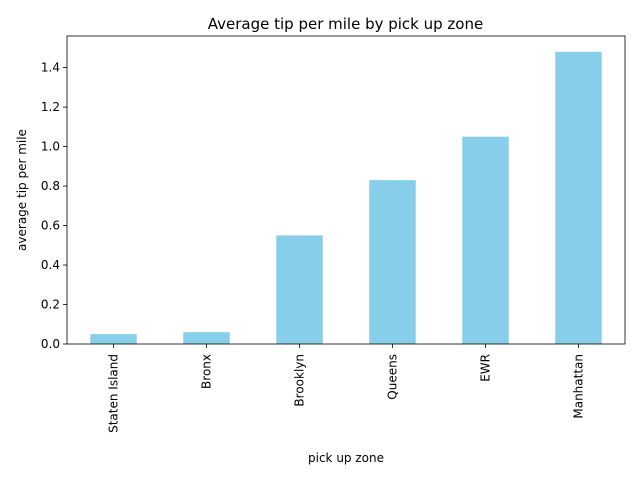 This screenshot has width=640, height=480. I want to click on y-tick-label: 1.2, so click(50, 107).